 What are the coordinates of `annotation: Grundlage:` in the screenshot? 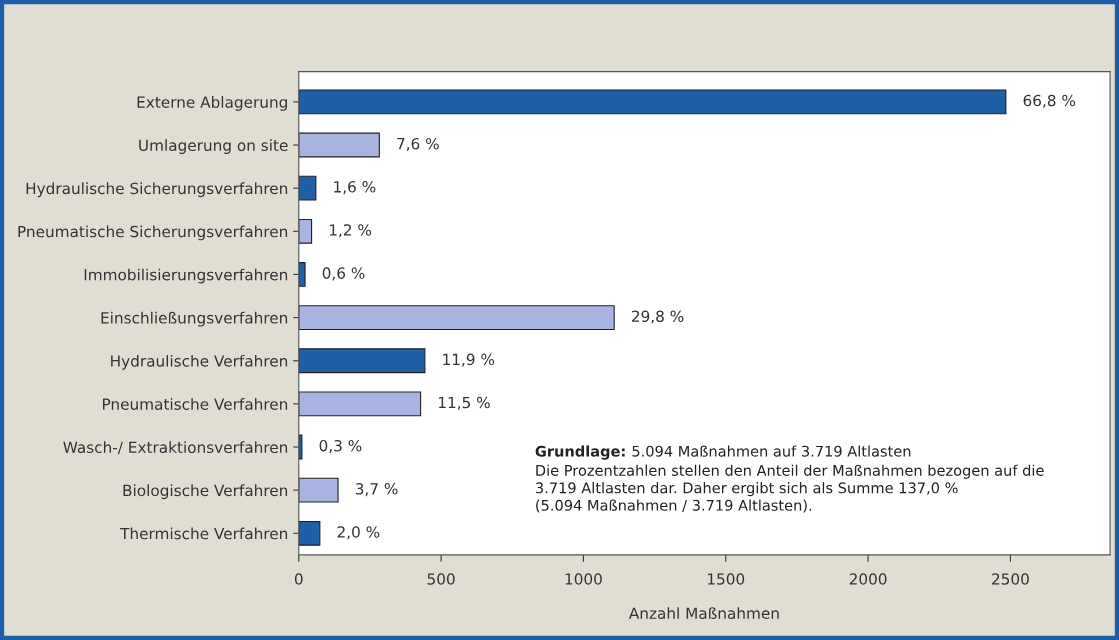 It's located at (580, 452).